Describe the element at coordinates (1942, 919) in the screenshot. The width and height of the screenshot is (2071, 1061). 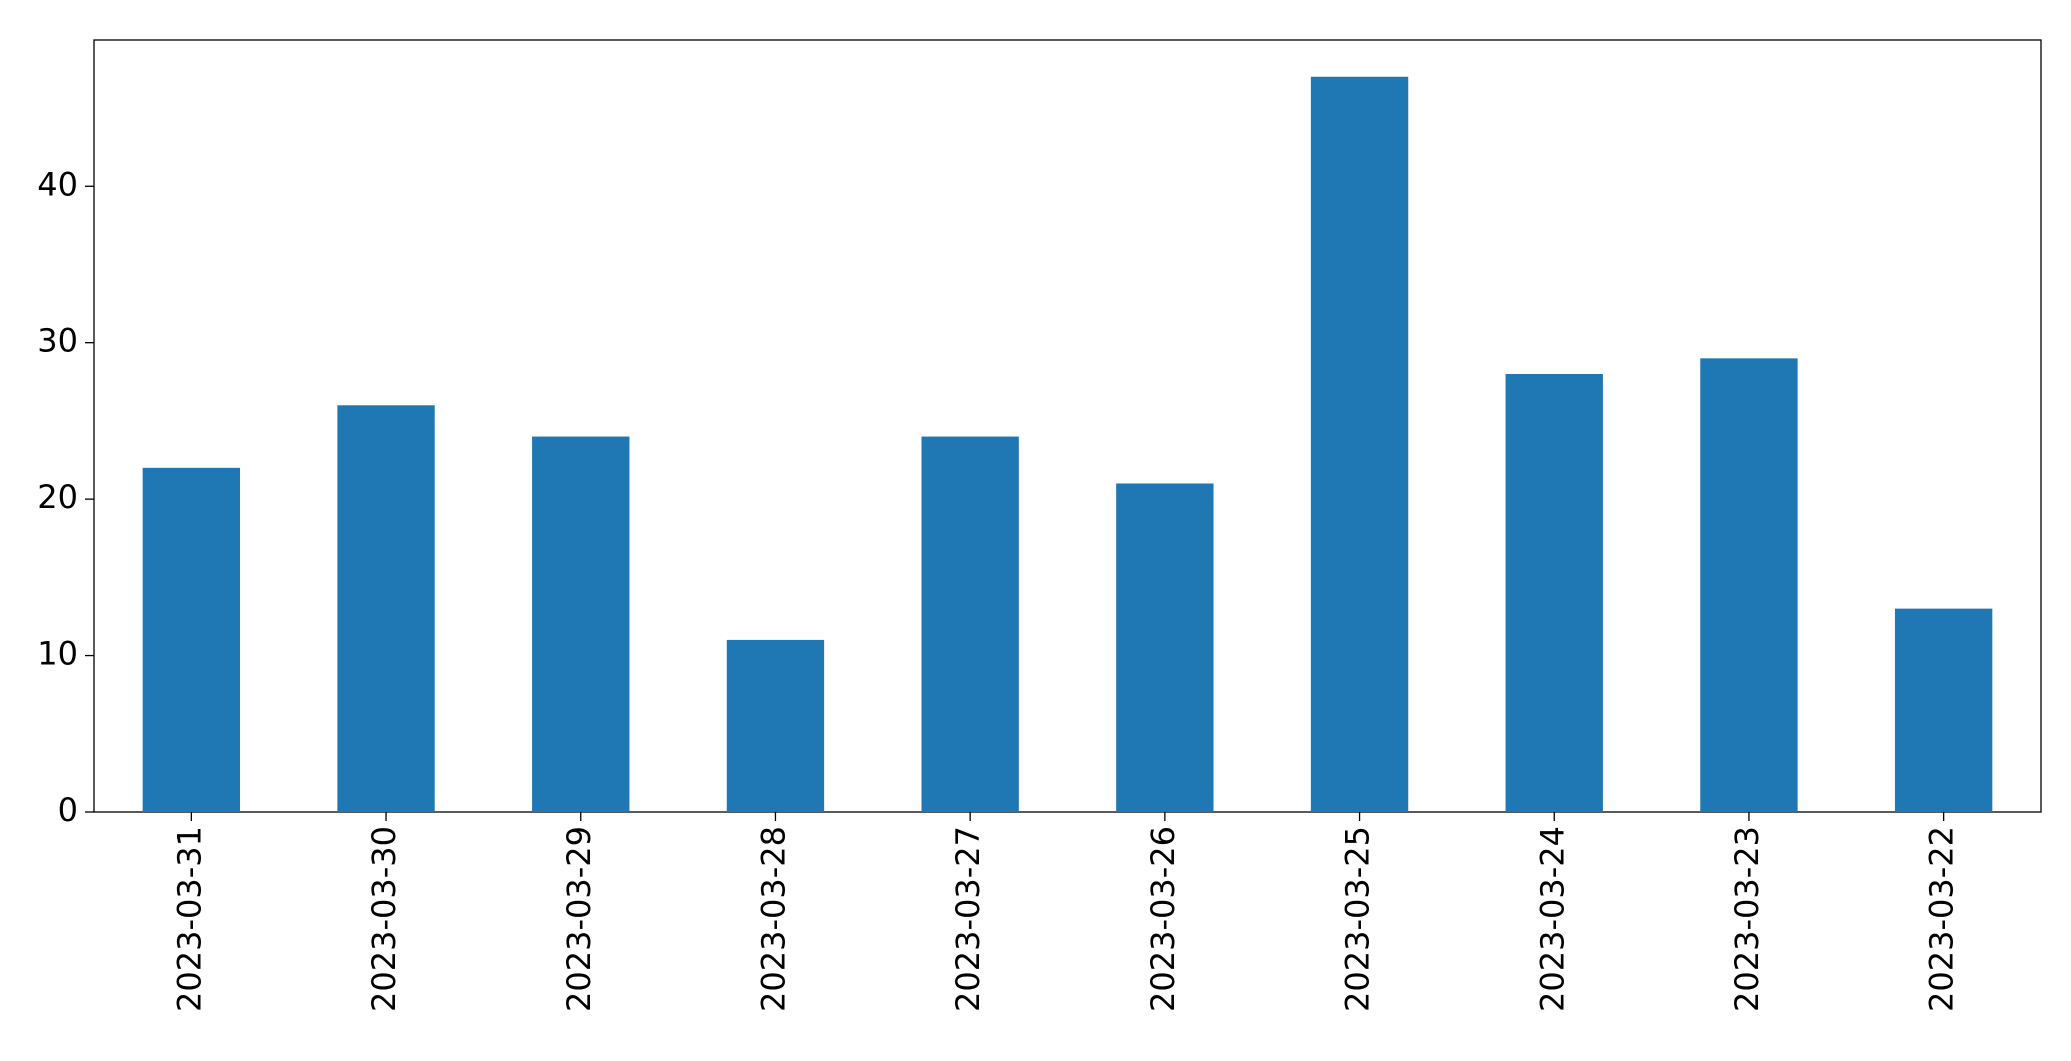
I see `x-tick-label: 2023-03-22` at that location.